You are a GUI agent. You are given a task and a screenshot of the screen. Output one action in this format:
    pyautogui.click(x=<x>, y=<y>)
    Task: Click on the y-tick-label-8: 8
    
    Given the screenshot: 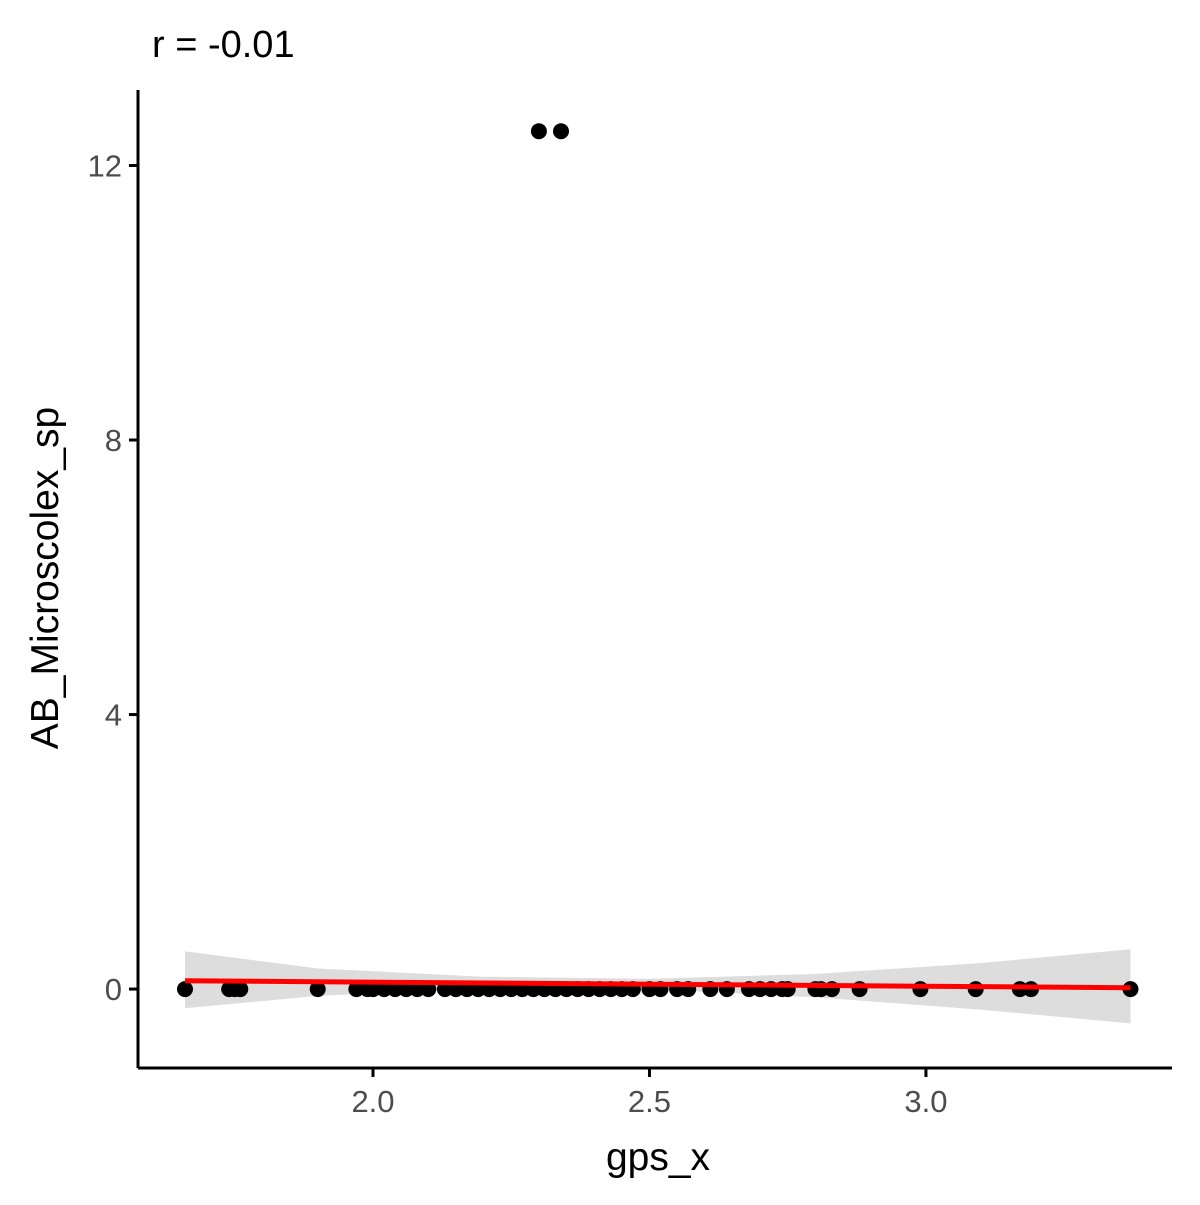 What is the action you would take?
    pyautogui.click(x=113, y=440)
    